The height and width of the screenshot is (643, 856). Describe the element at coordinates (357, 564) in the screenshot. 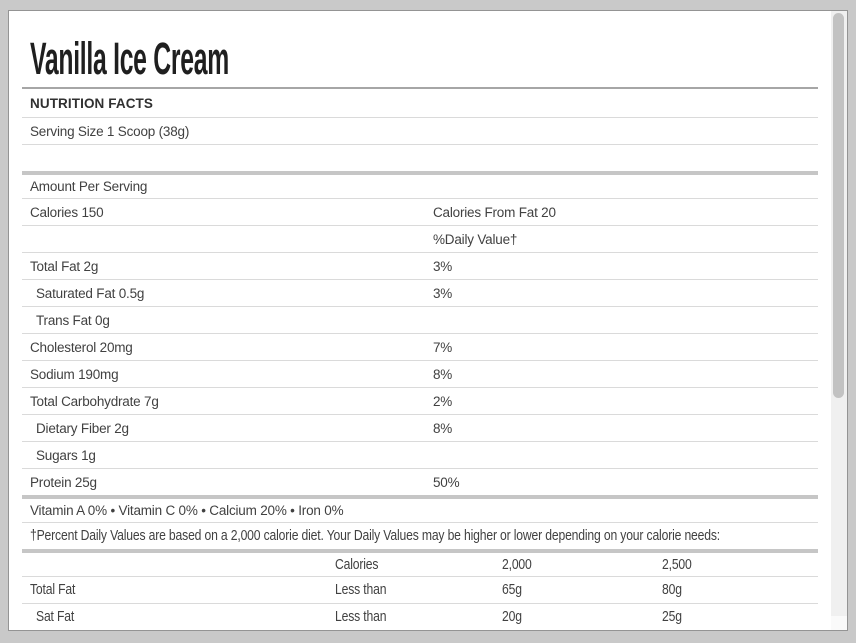

I see `reference-cell: Calories` at that location.